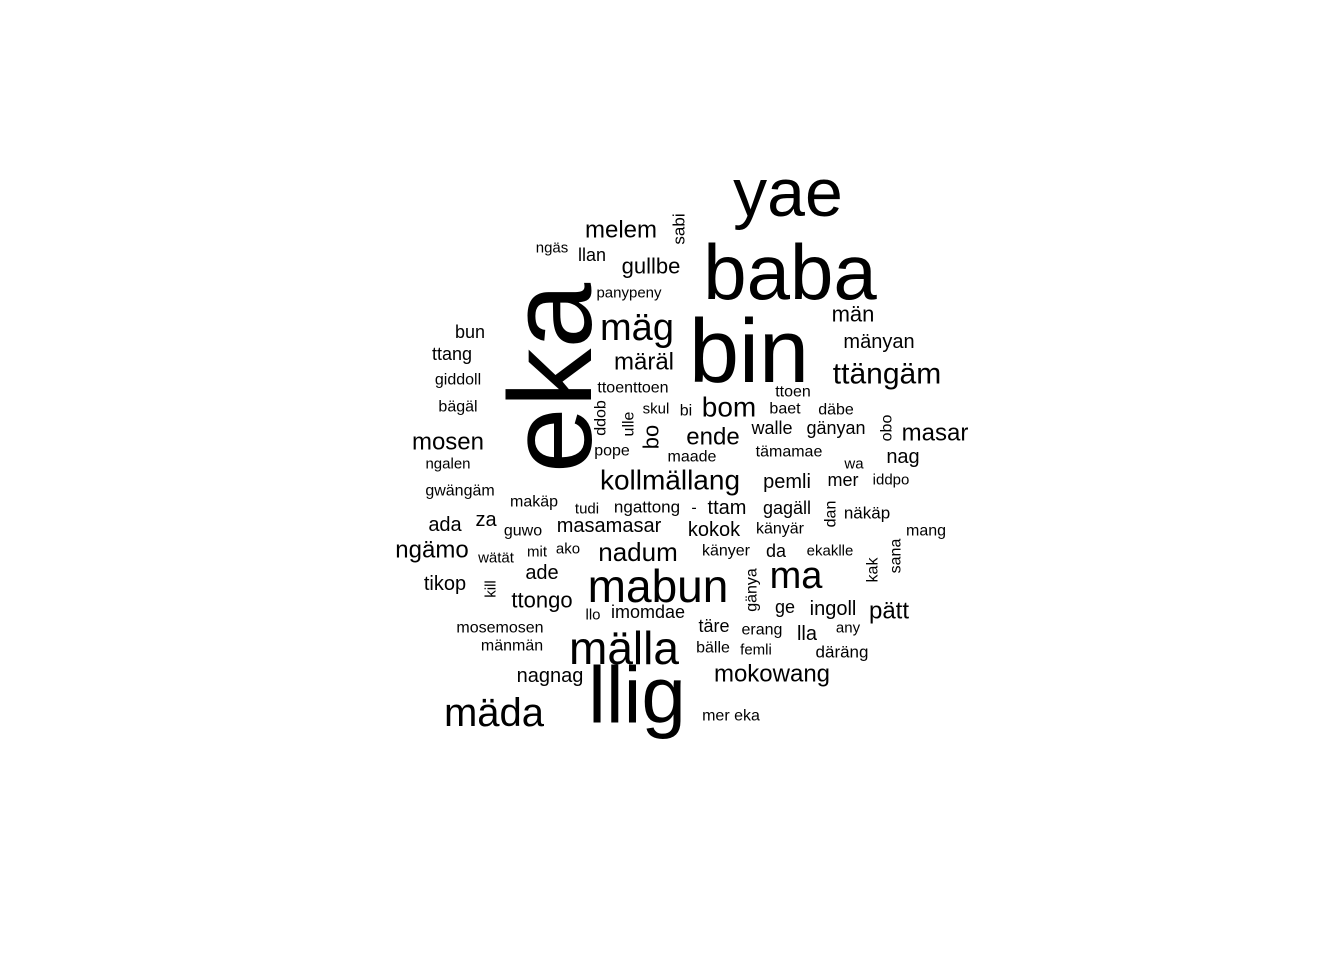 The height and width of the screenshot is (960, 1344). I want to click on cloud-word: yae, so click(788, 193).